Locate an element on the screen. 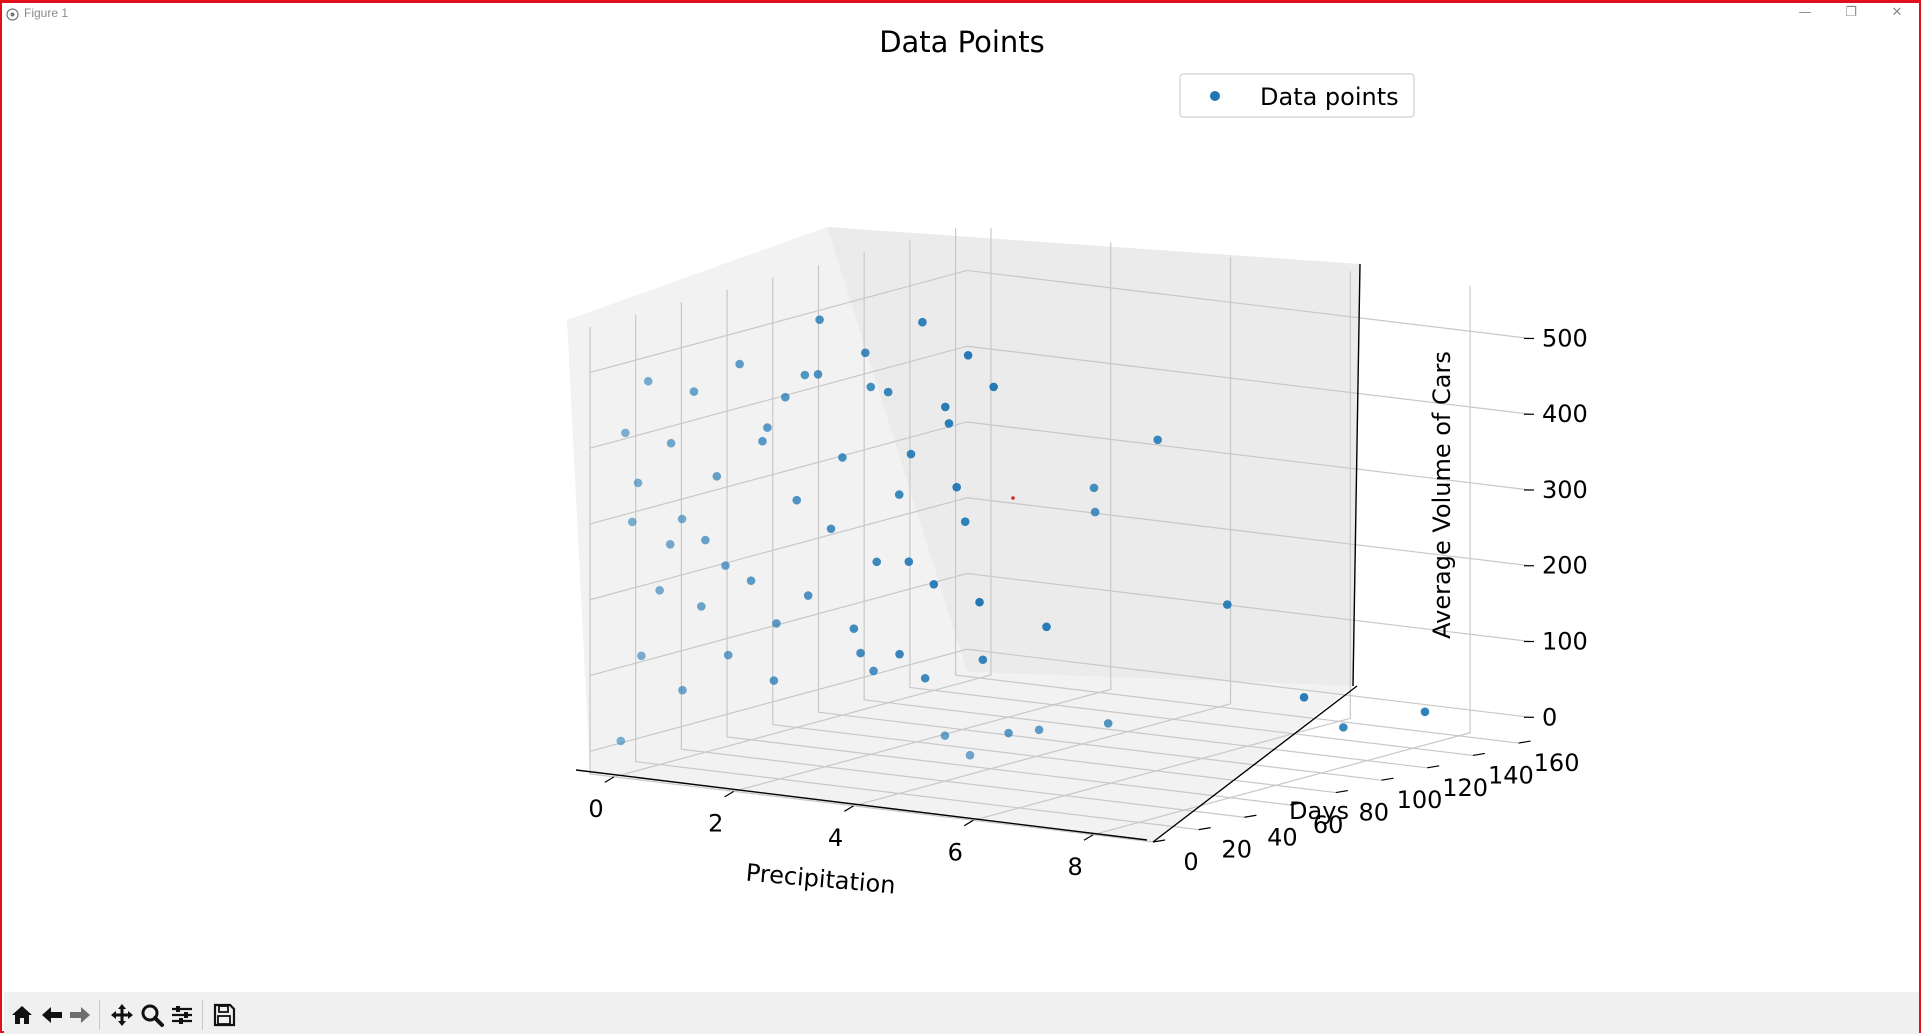  zoom-icon is located at coordinates (152, 1015).